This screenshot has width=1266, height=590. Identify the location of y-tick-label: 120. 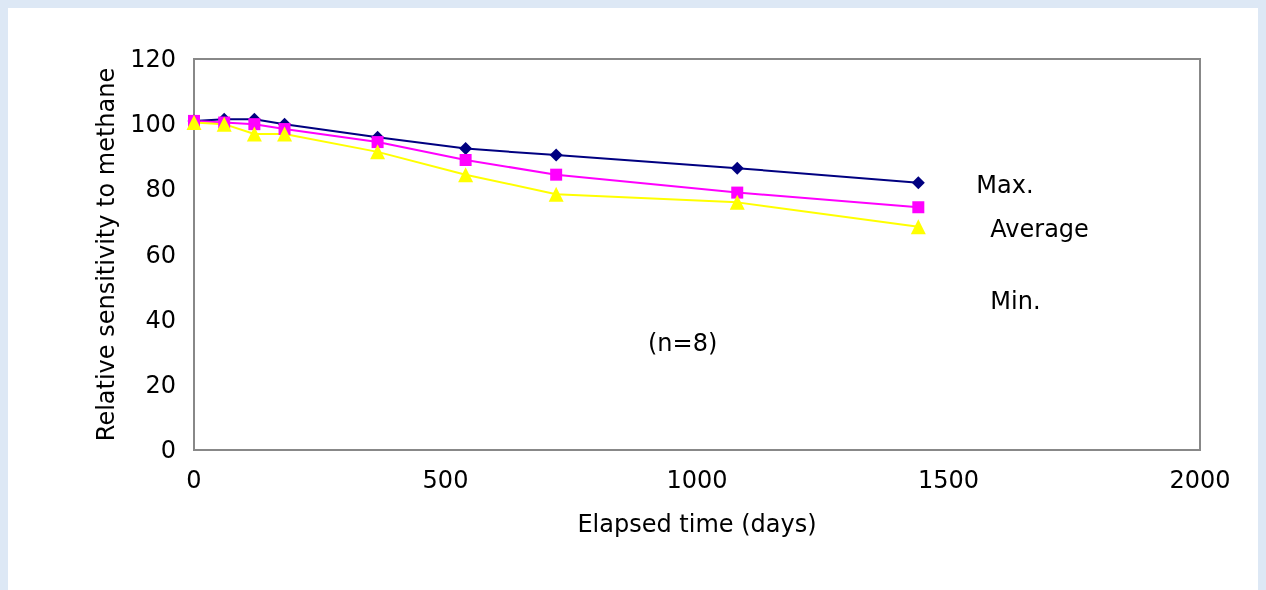
(153, 59).